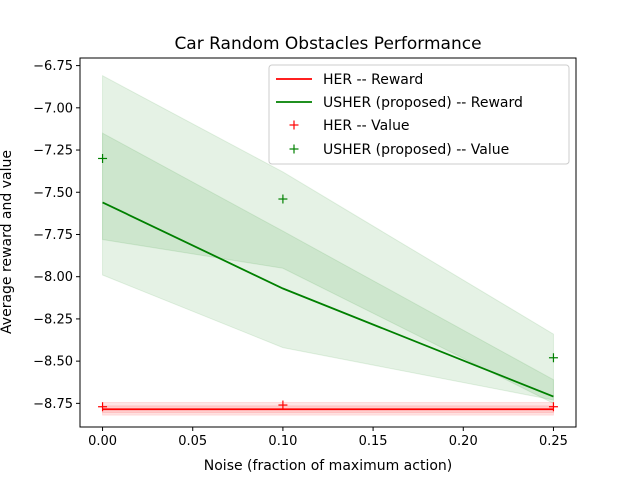  Describe the element at coordinates (192, 441) in the screenshot. I see `x-tick-label: 0.05` at that location.